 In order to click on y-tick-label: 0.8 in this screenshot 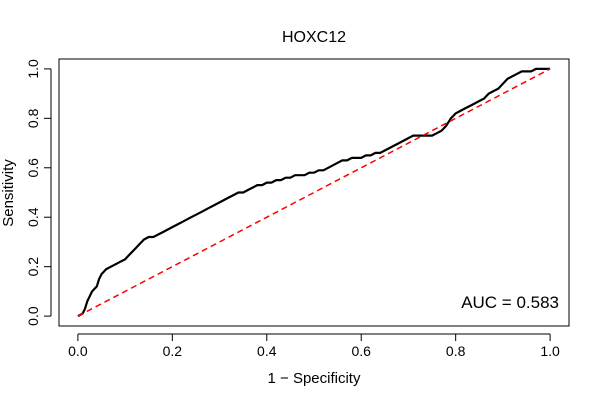, I will do `click(33, 118)`.